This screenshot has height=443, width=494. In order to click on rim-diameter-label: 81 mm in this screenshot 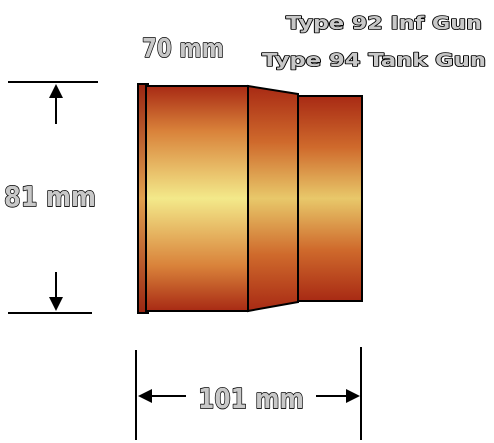, I will do `click(50, 196)`.